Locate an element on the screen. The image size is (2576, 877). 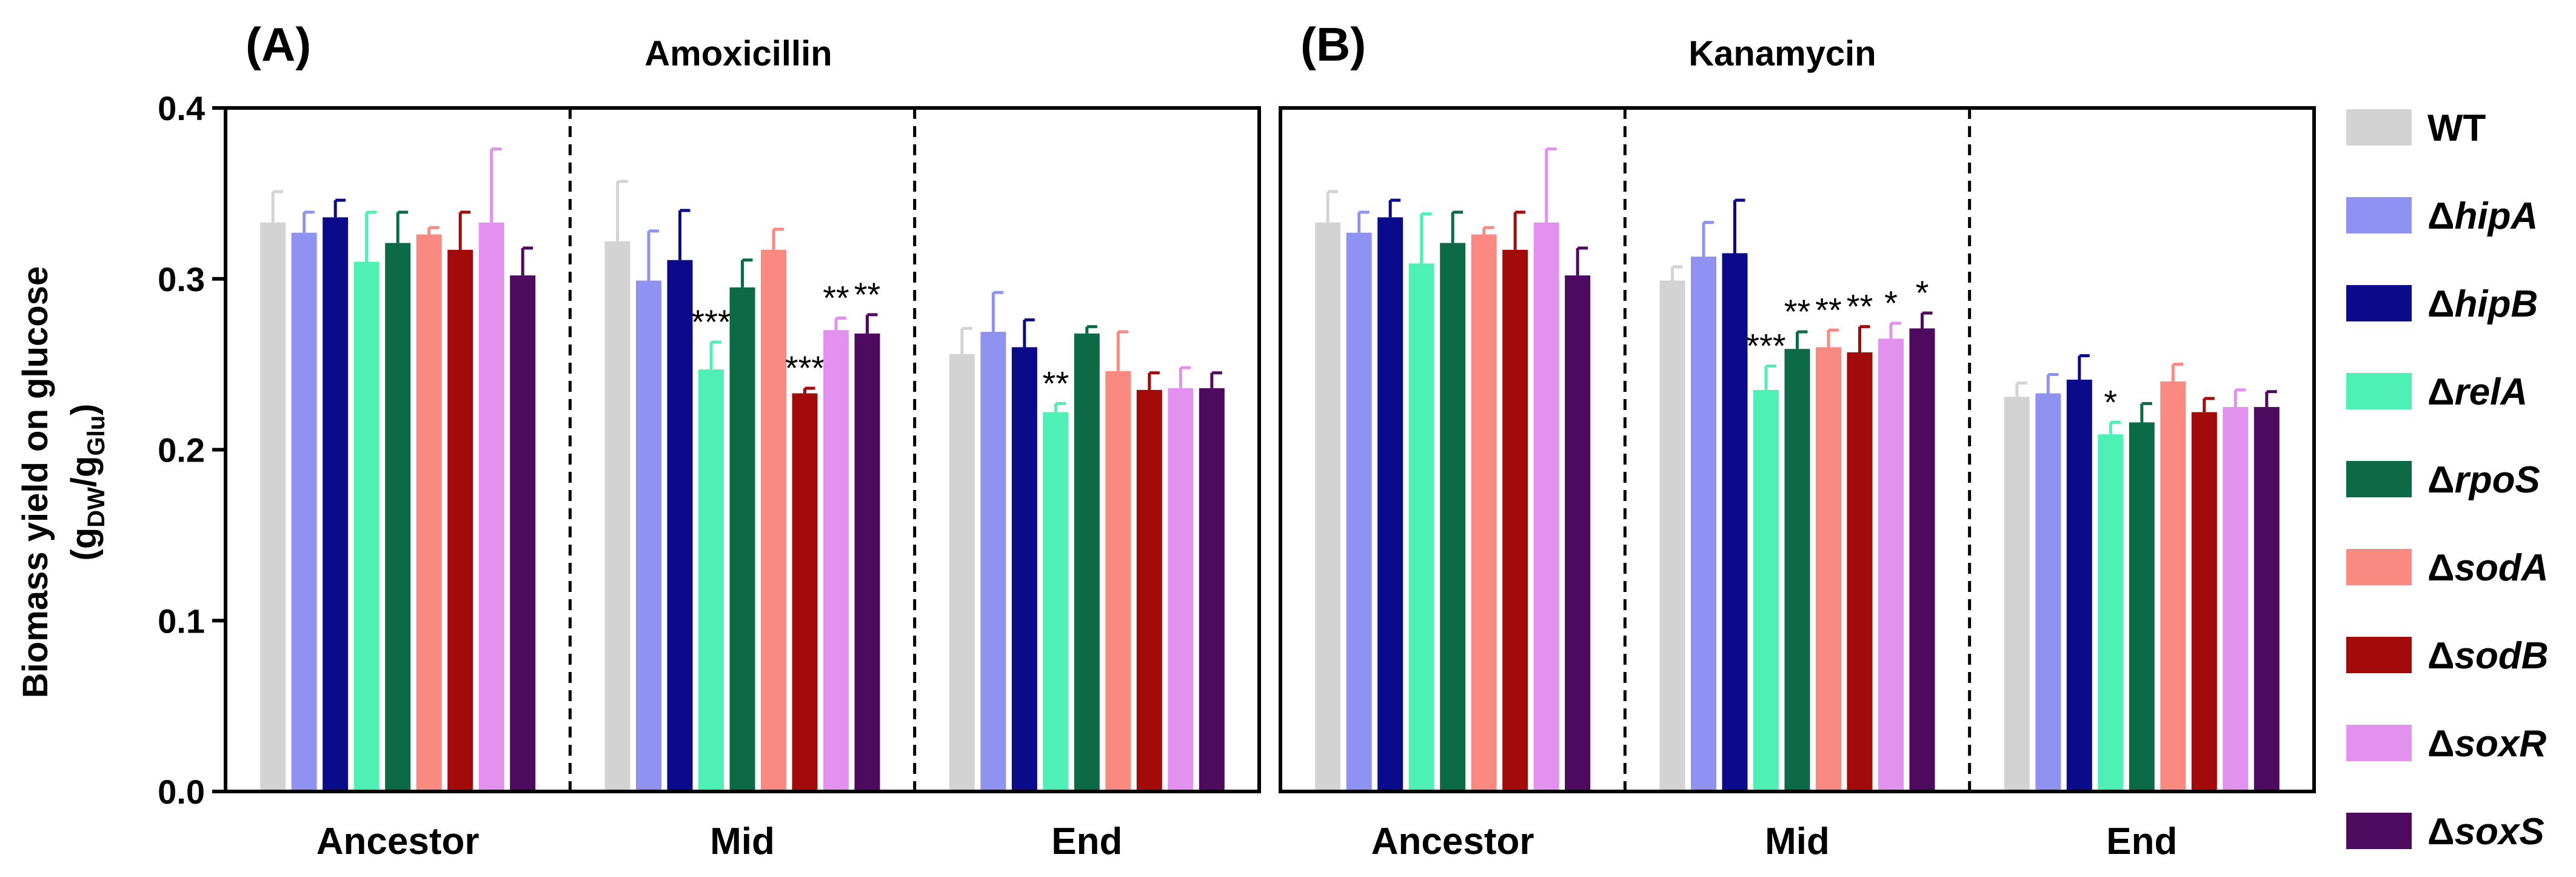
legend-label: ΔsodB is located at coordinates (2488, 656).